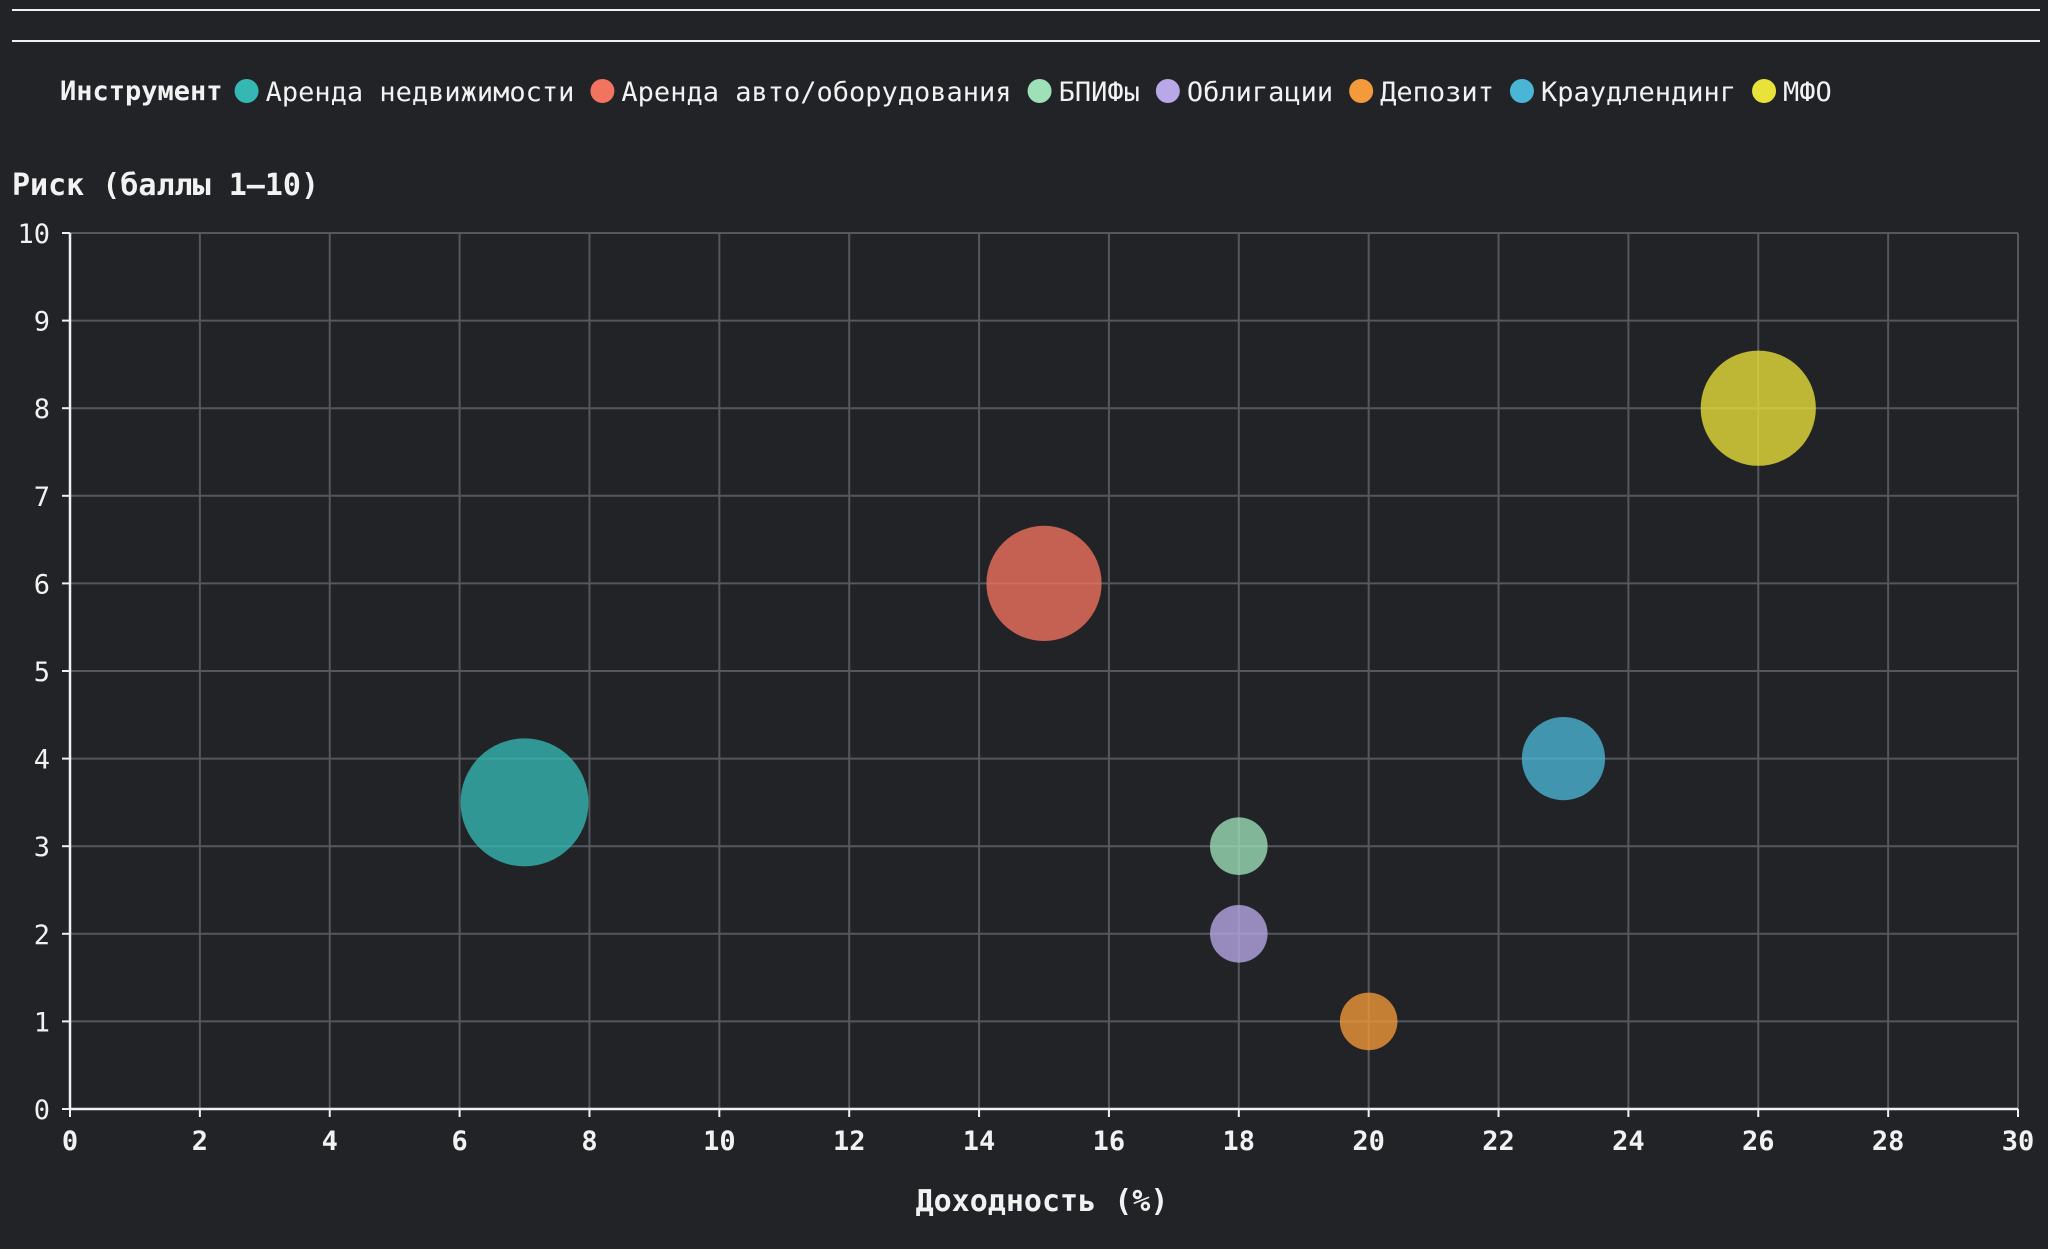  I want to click on x-tick-label: 26, so click(1758, 1141).